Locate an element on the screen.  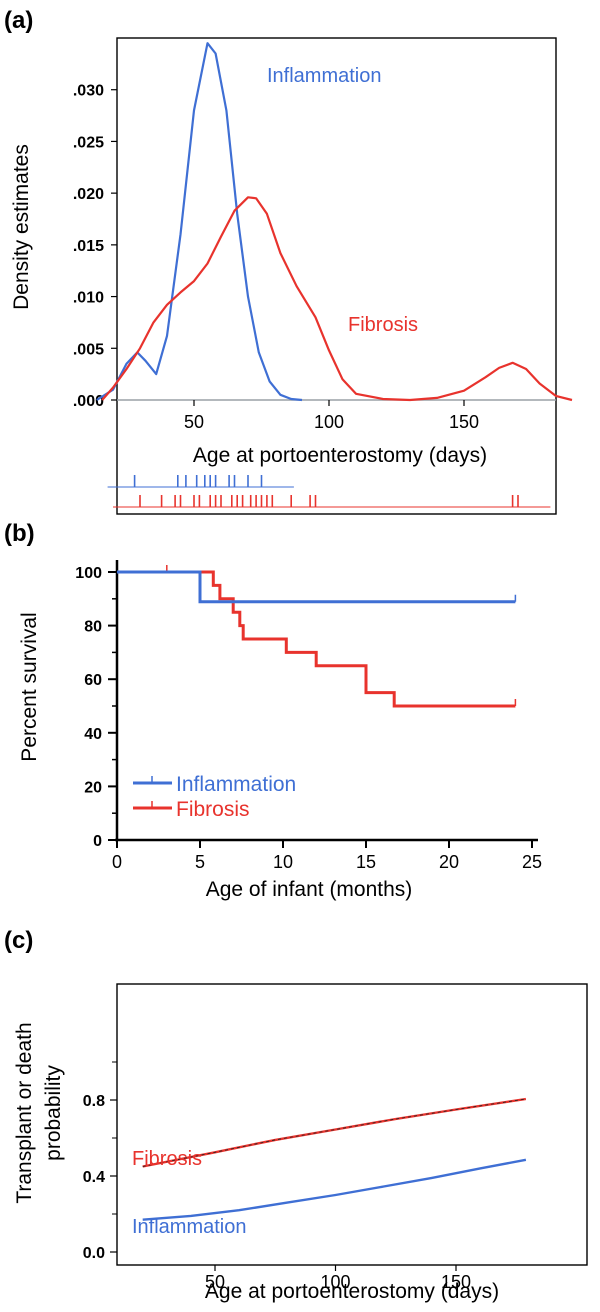
panel-c-series is located at coordinates (334, 1159).